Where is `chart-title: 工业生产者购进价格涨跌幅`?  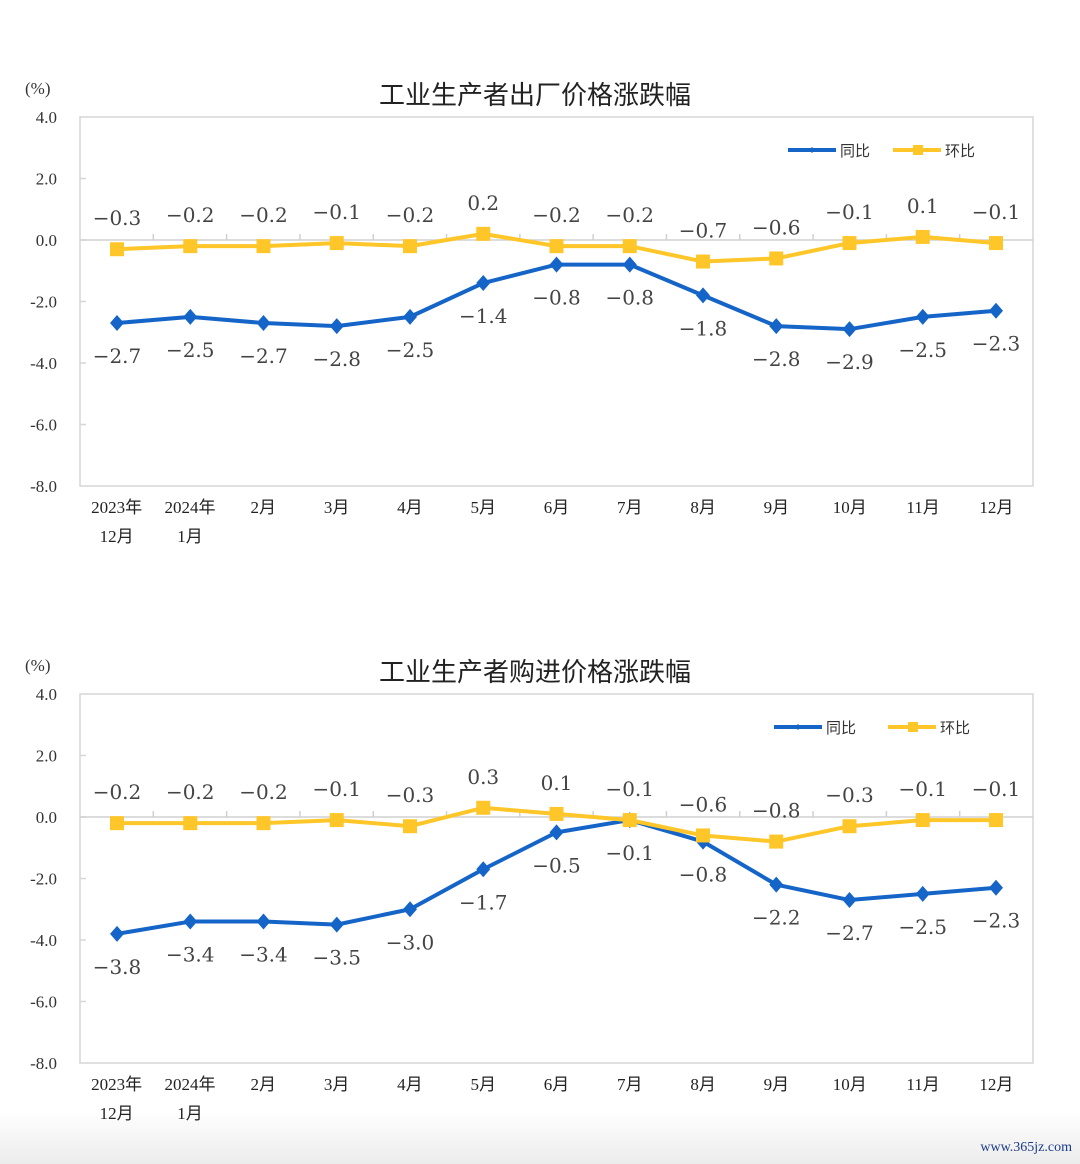
chart-title: 工业生产者购进价格涨跌幅 is located at coordinates (535, 673).